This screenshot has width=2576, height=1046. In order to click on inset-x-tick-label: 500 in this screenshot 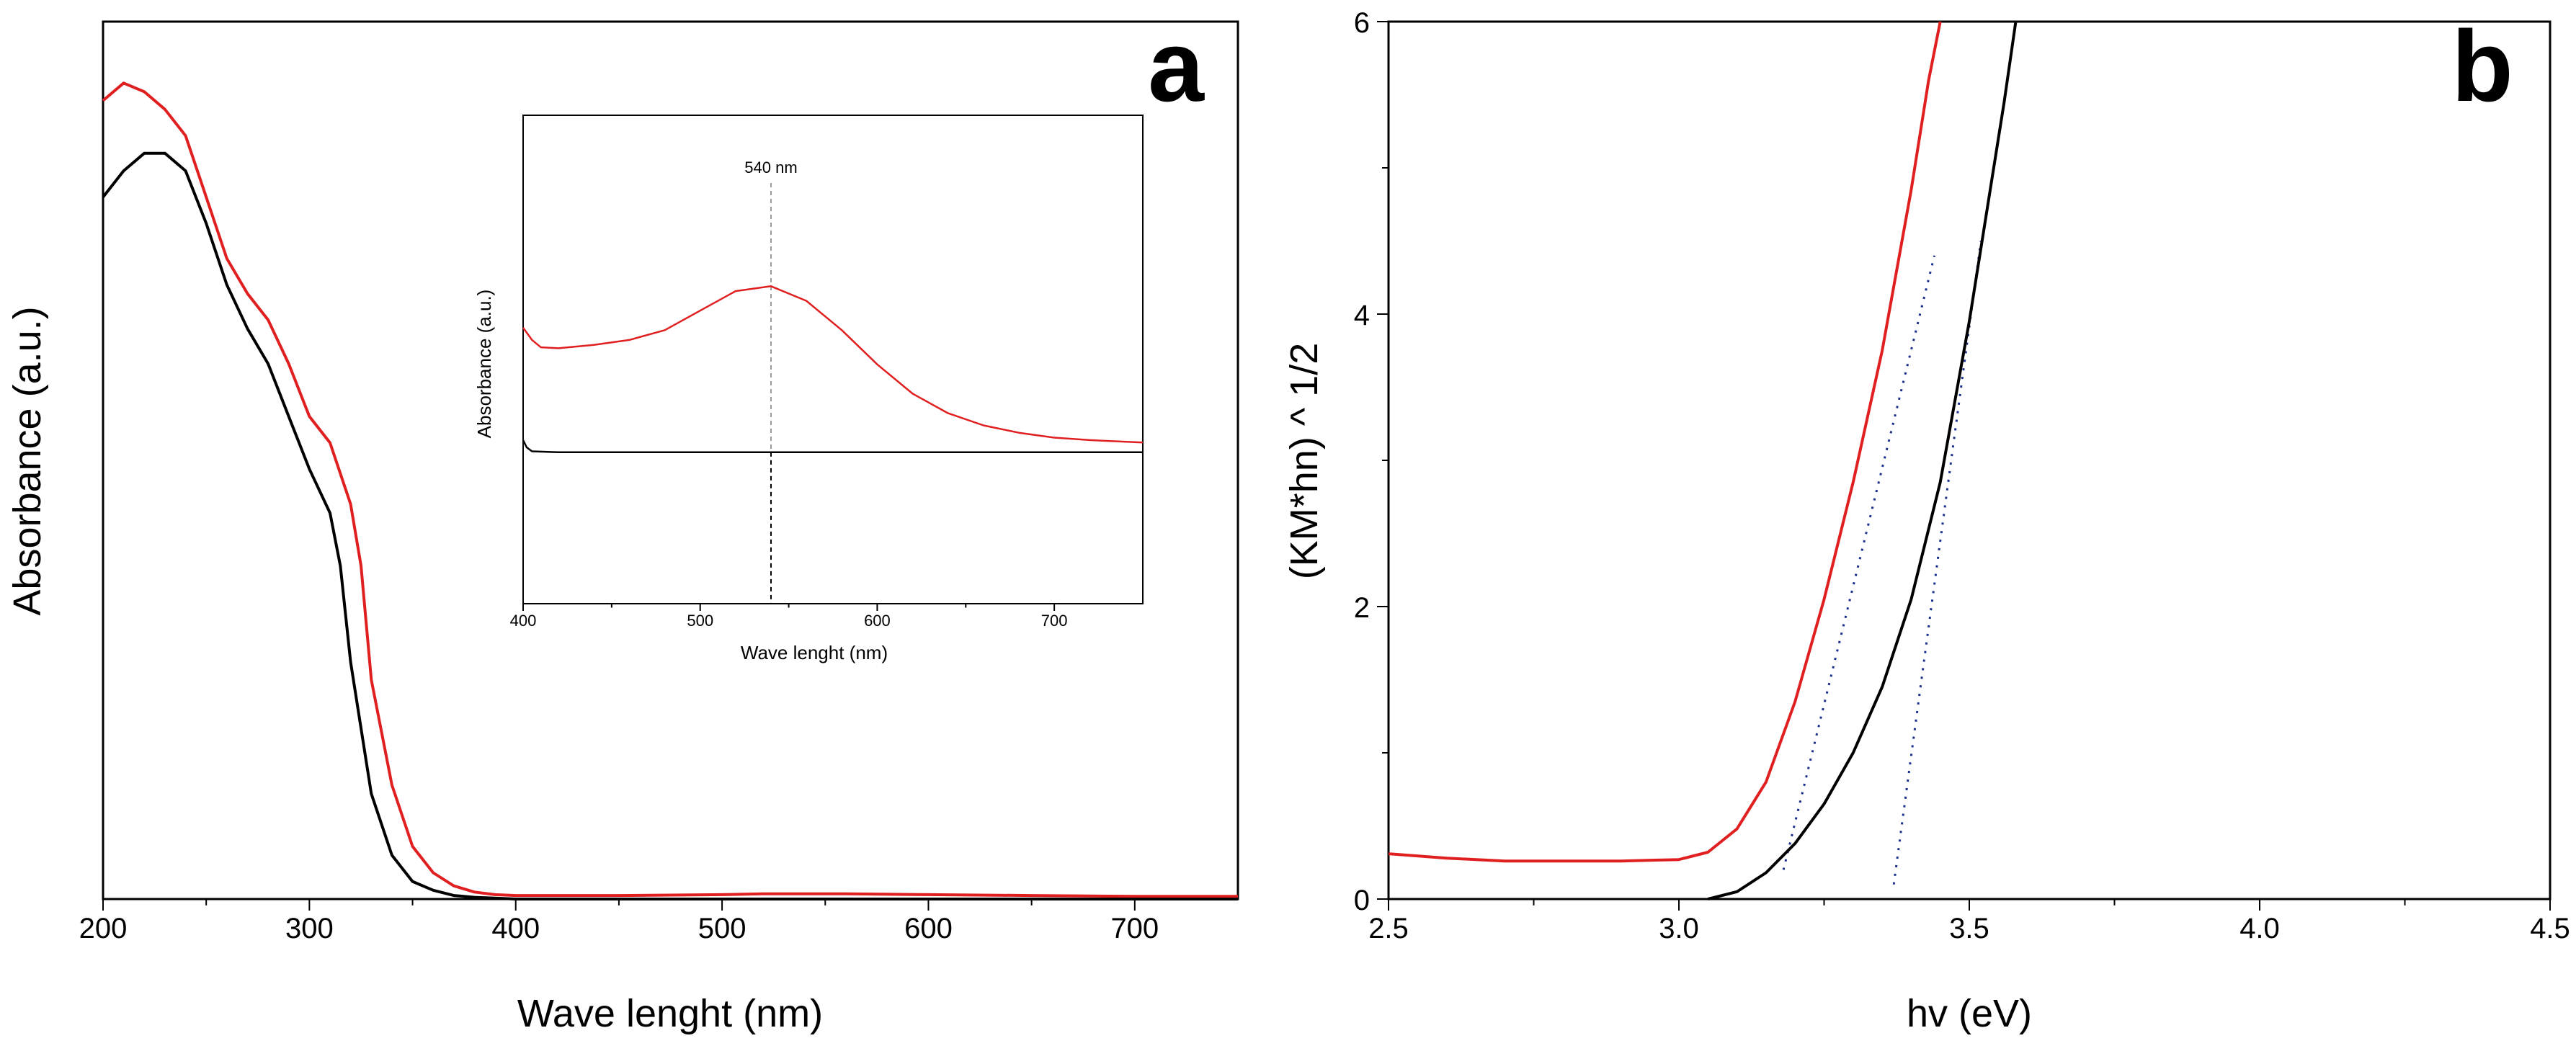, I will do `click(700, 621)`.